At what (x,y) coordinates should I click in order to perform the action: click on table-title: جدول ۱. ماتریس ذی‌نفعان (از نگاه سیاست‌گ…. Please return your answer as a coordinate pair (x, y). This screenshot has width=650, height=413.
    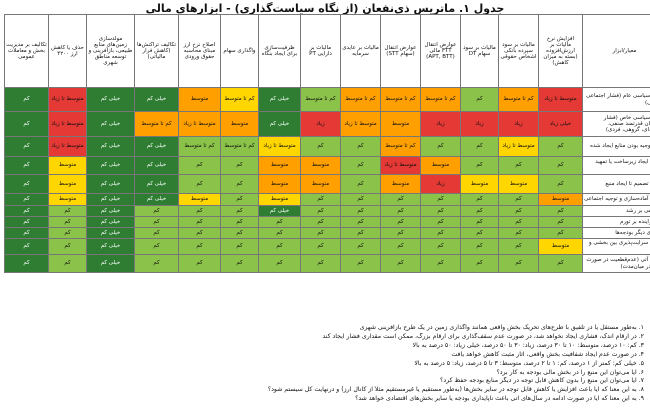
    Looking at the image, I should click on (325, 8).